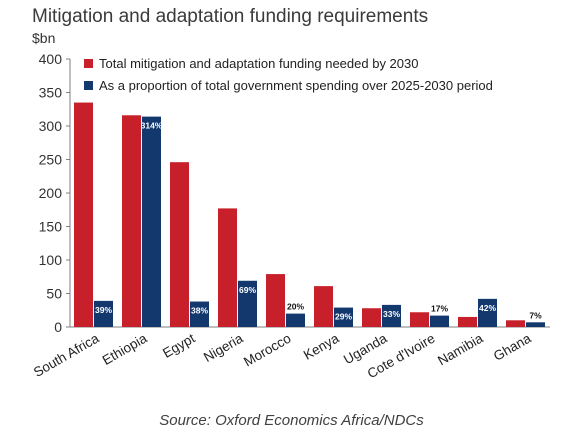  I want to click on data-label: 7%, so click(535, 315).